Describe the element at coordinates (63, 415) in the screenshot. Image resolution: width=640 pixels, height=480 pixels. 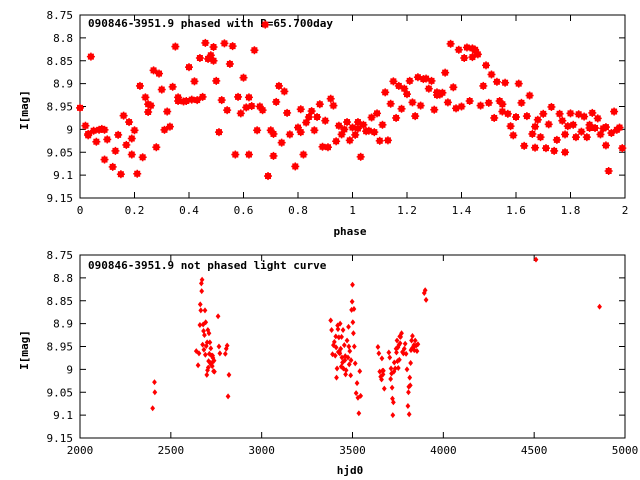
I see `unphased-y-tick-label: 9.1` at that location.